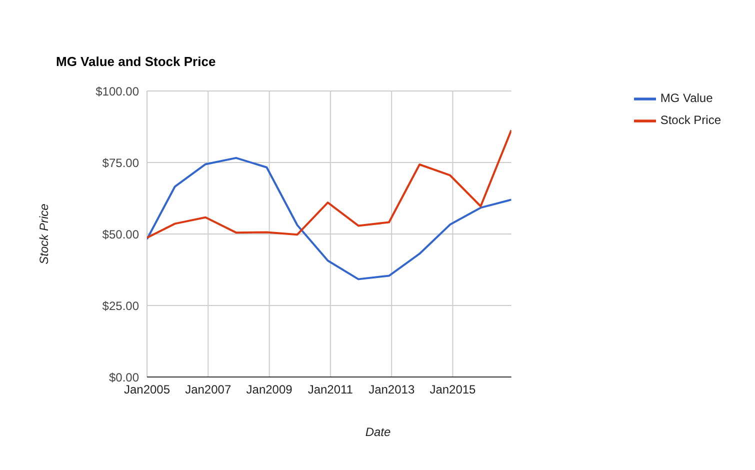  I want to click on y-tick-label: $75.00, so click(121, 163).